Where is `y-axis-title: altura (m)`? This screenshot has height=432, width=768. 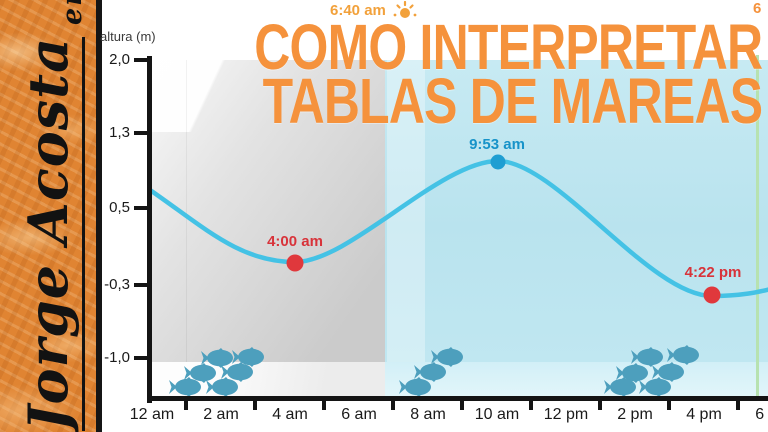
y-axis-title: altura (m) is located at coordinates (128, 36).